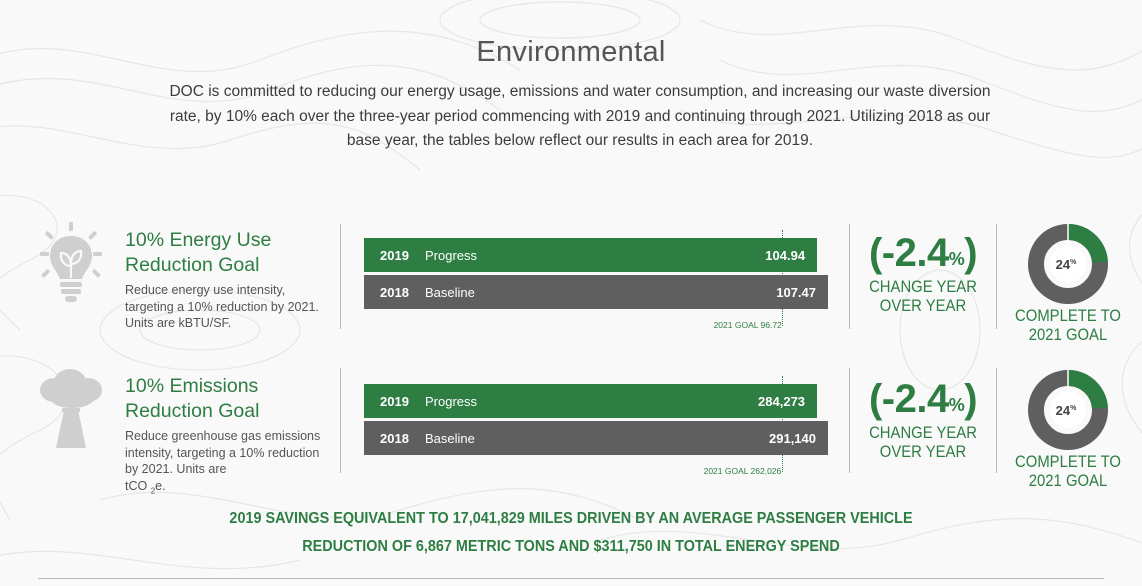 This screenshot has width=1142, height=586. Describe the element at coordinates (71, 262) in the screenshot. I see `lightbulb-leaf-icon` at that location.